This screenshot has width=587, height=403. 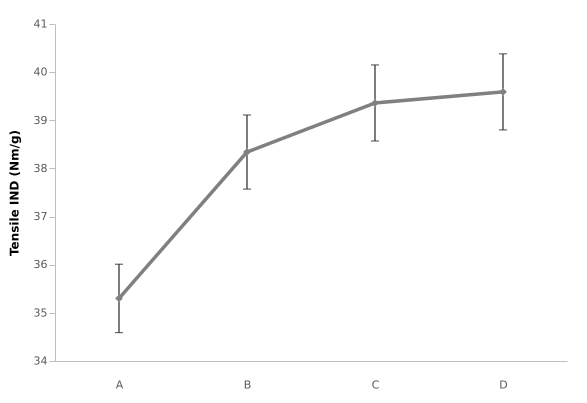 What do you see at coordinates (41, 120) in the screenshot?
I see `y-tick-label: 39` at bounding box center [41, 120].